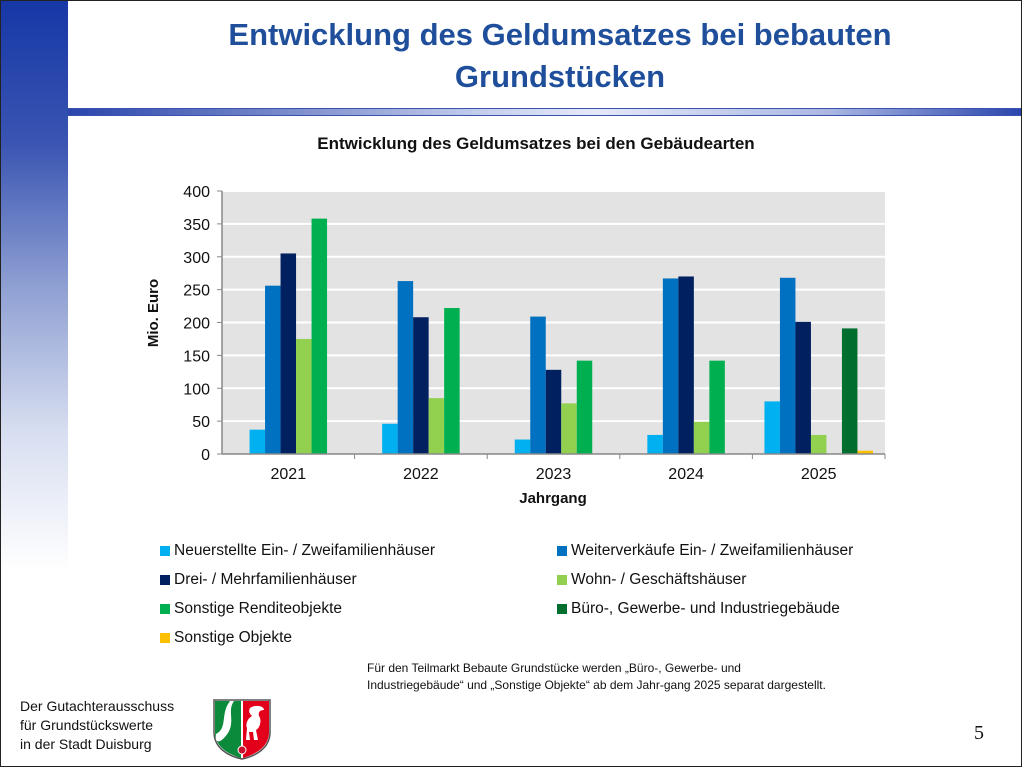  I want to click on page-title-line2: Grundstücken, so click(560, 76).